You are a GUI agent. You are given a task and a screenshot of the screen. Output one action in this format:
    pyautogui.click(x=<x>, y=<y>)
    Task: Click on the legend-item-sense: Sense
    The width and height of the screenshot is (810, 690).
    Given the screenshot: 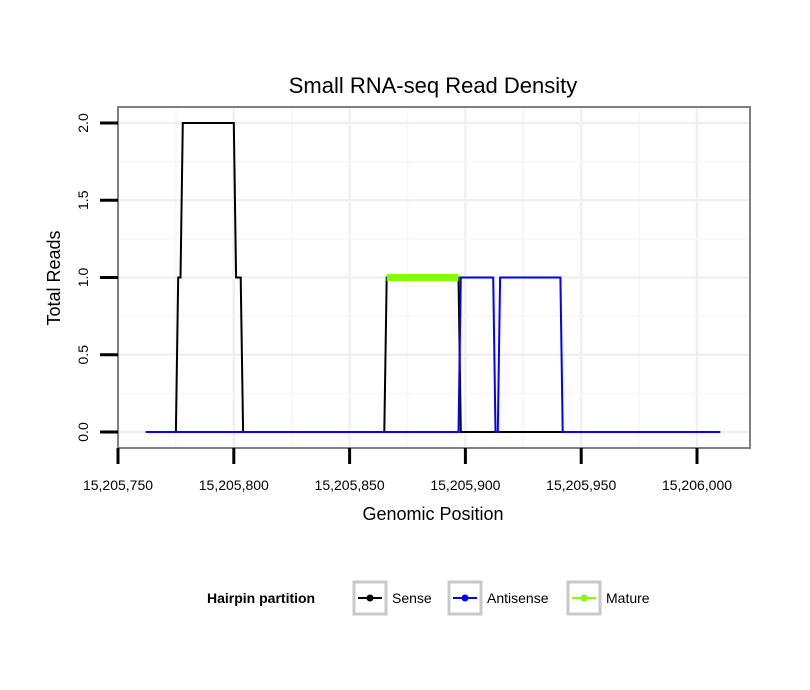 What is the action you would take?
    pyautogui.click(x=392, y=598)
    